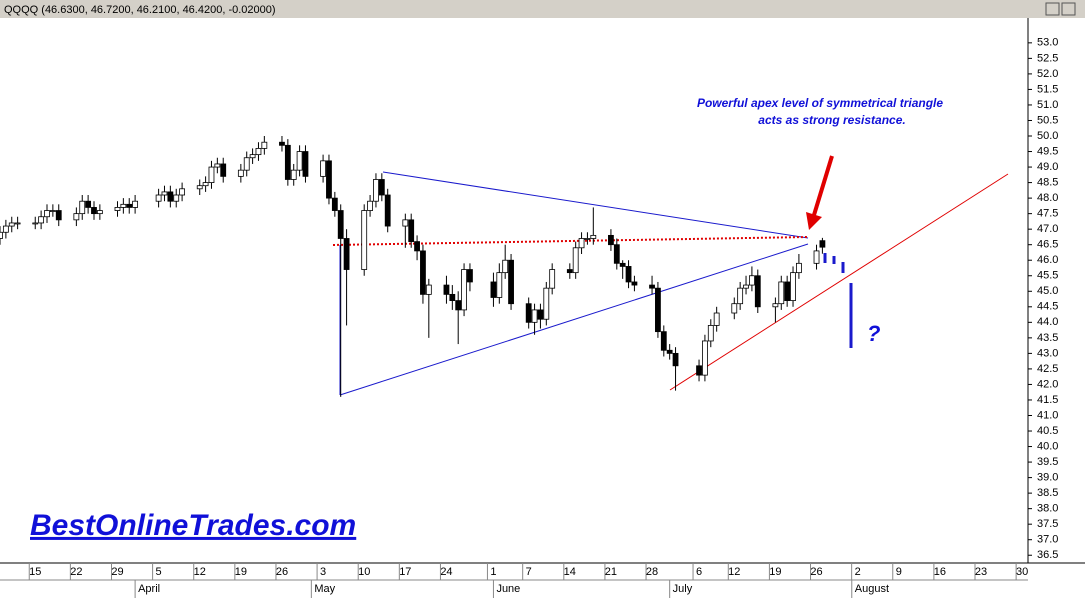  Describe the element at coordinates (873, 333) in the screenshot. I see `question-mark: ?` at that location.